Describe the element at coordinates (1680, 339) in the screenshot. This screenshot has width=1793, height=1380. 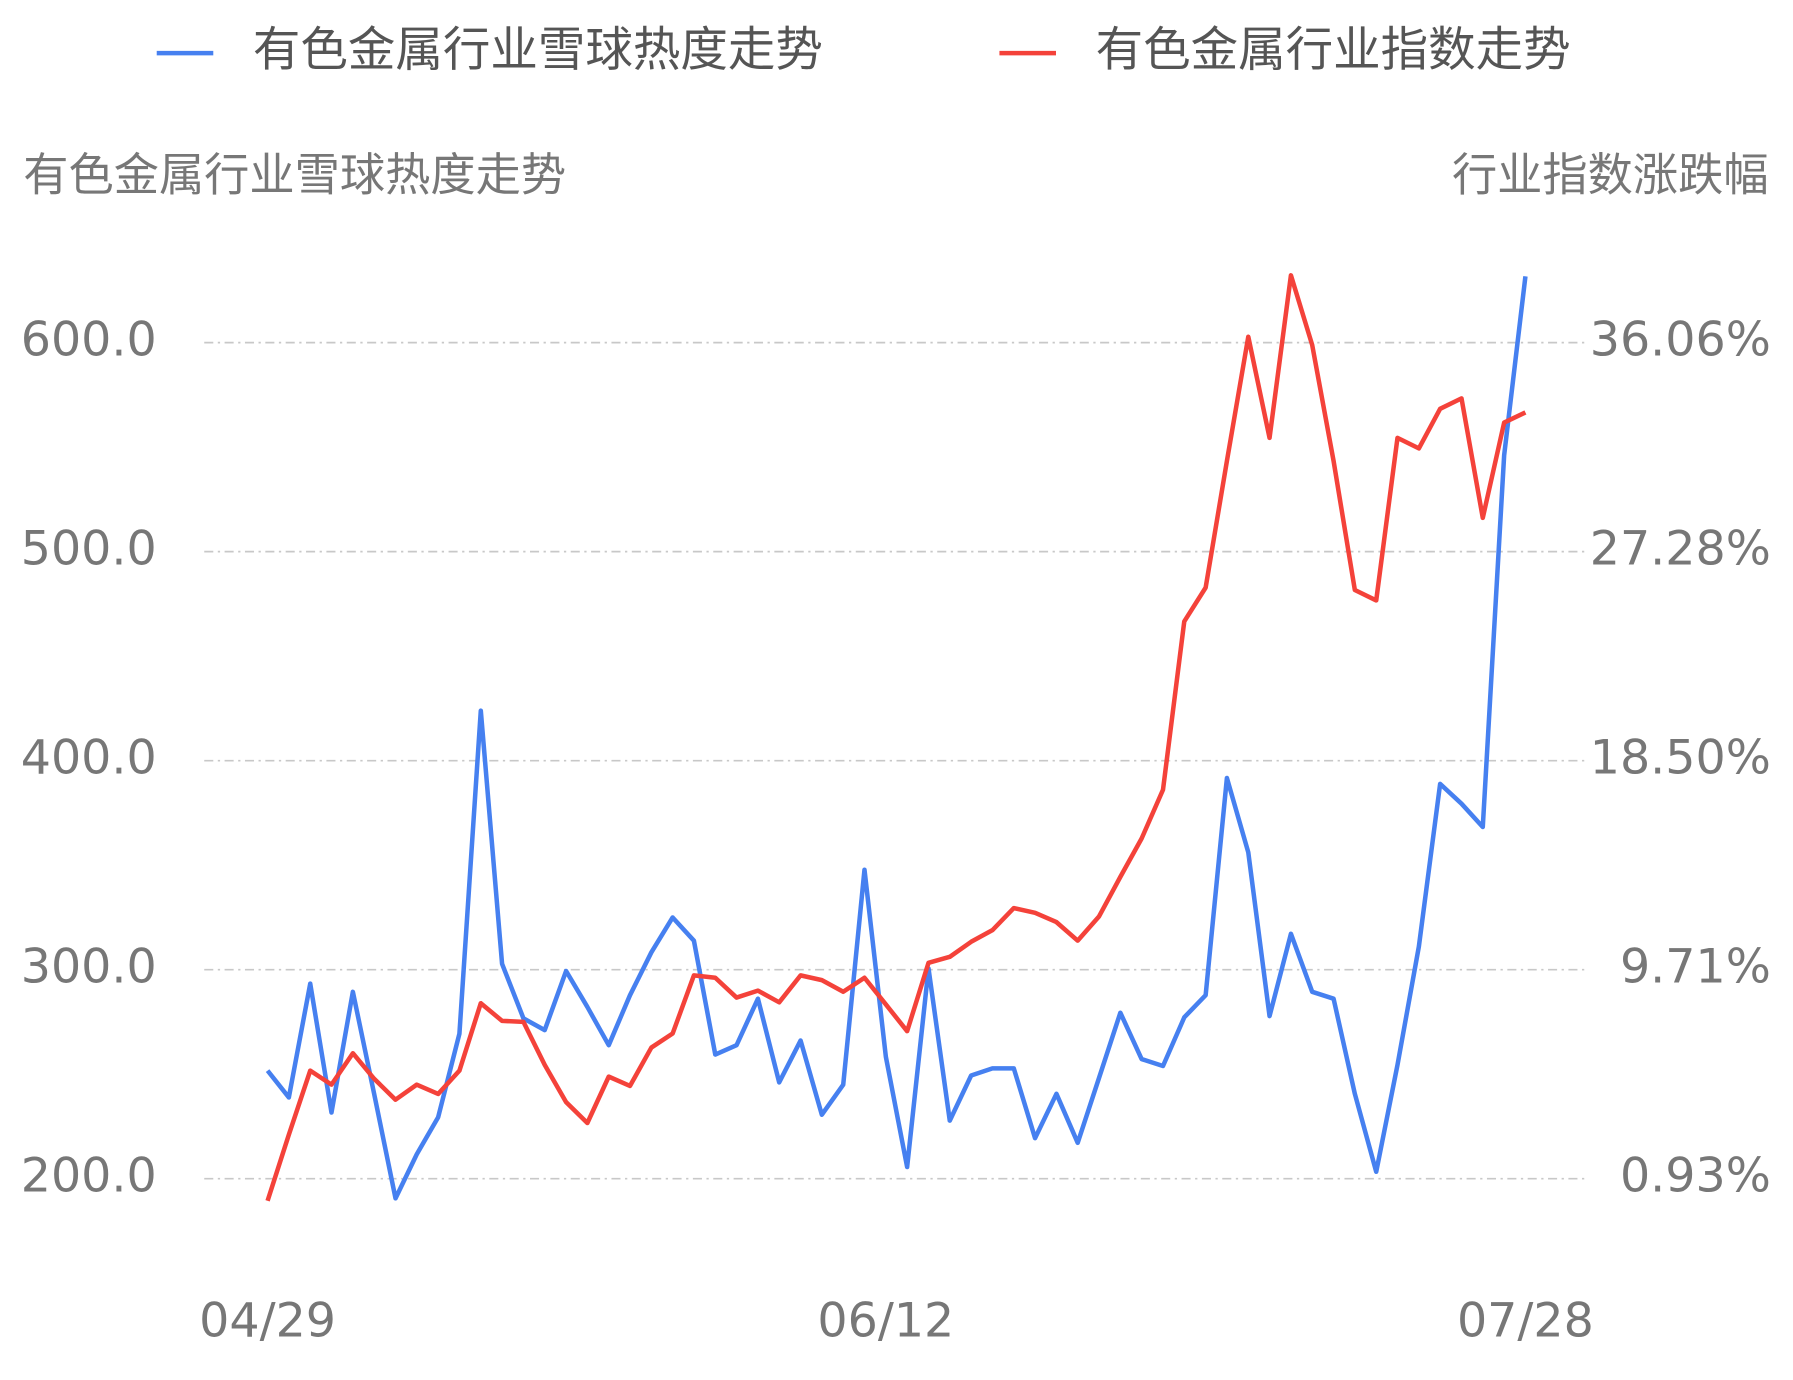
I see `y2-tick-label: 36.06%` at that location.